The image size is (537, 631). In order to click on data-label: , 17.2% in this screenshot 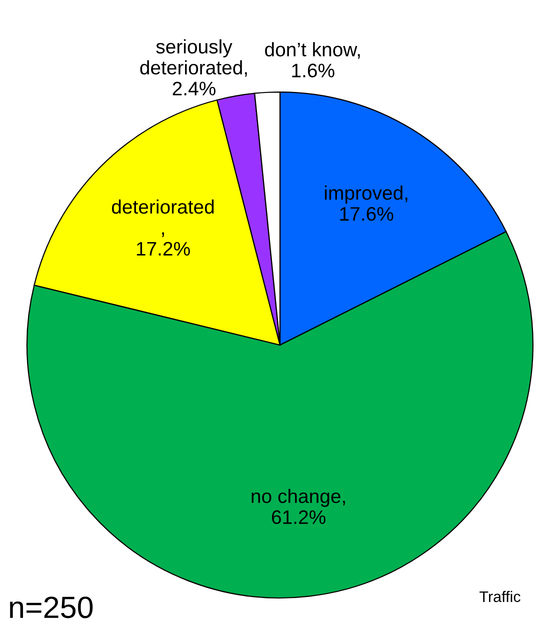, I will do `click(163, 244)`.